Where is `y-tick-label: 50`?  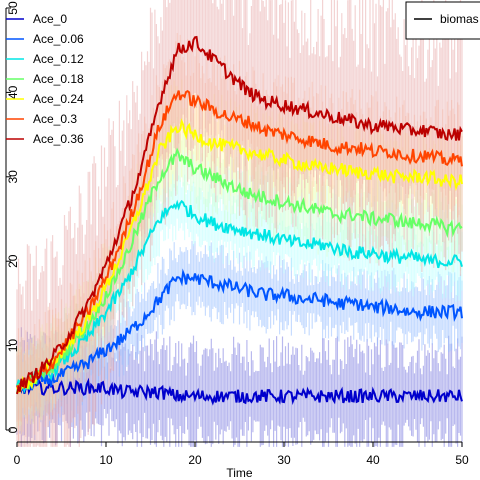 y-tick-label: 50 is located at coordinates (13, 8).